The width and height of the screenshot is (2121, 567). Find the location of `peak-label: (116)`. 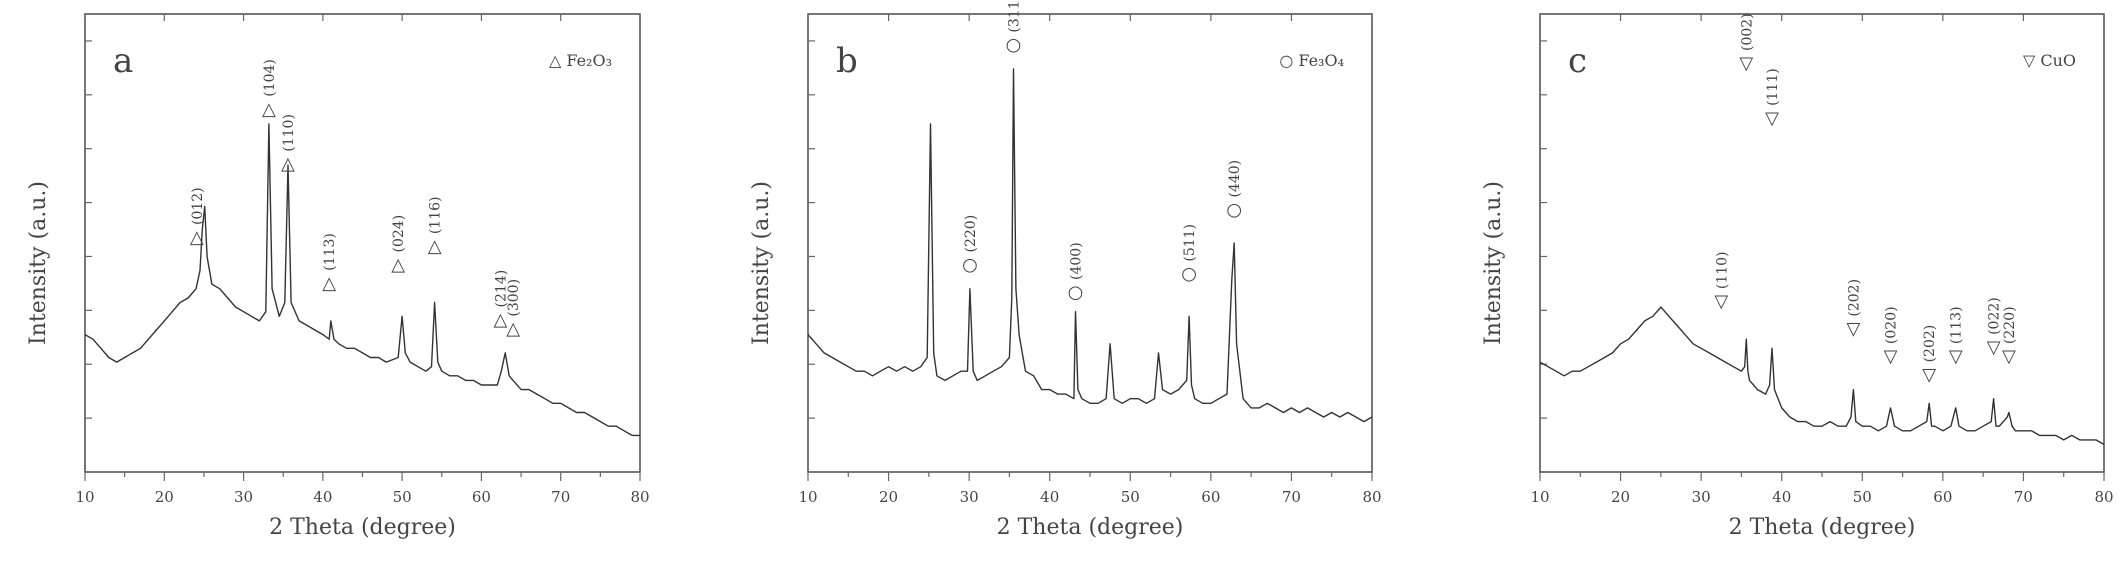

peak-label: (116) is located at coordinates (436, 216).